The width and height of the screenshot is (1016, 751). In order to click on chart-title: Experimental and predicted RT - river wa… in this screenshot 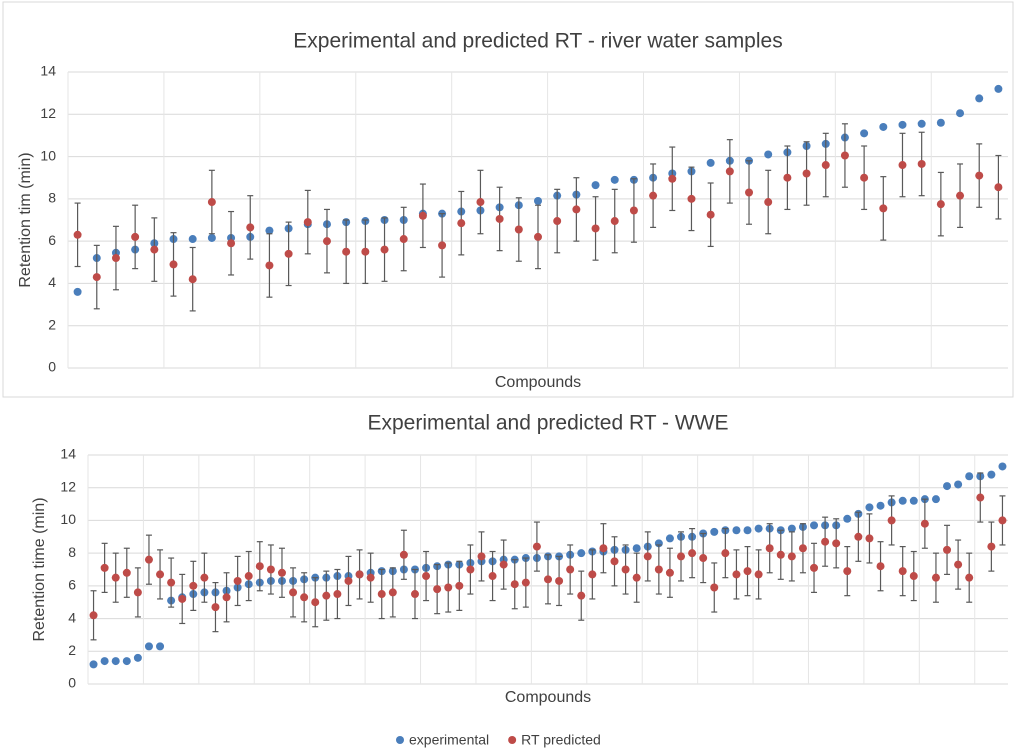, I will do `click(537, 41)`.